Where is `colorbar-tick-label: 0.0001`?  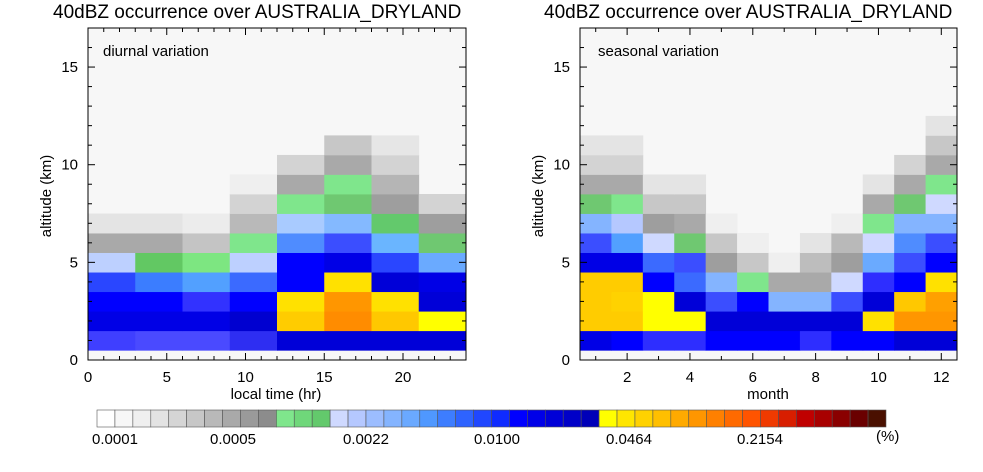
colorbar-tick-label: 0.0001 is located at coordinates (115, 439).